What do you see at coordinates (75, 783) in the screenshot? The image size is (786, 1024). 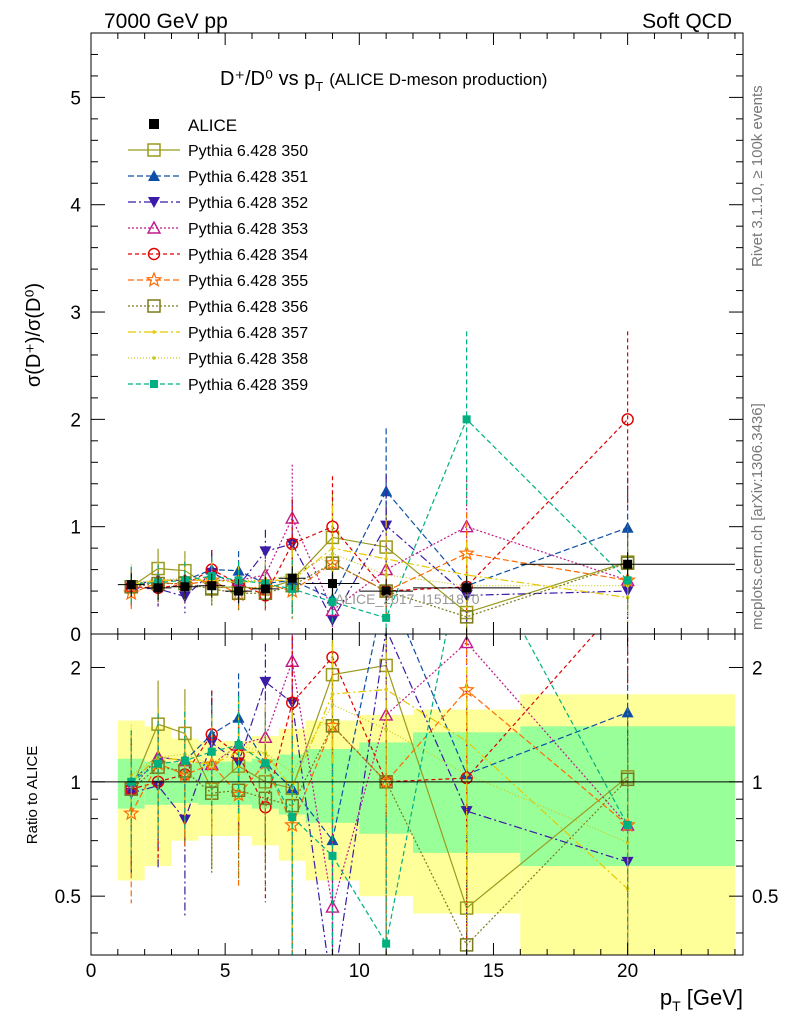 I see `ratio-y-tick-label-left: 1` at bounding box center [75, 783].